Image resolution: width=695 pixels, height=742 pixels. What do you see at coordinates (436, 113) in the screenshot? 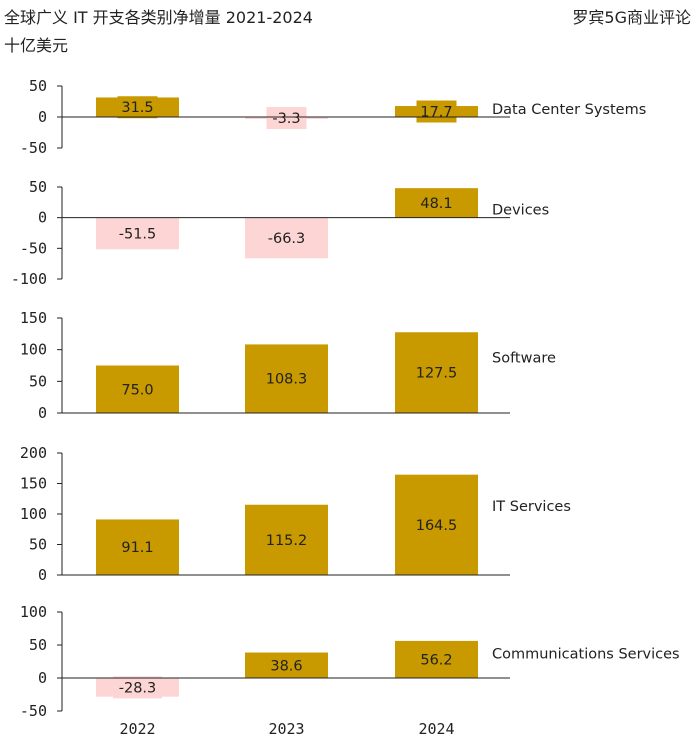
I see `data-label: 17.7` at bounding box center [436, 113].